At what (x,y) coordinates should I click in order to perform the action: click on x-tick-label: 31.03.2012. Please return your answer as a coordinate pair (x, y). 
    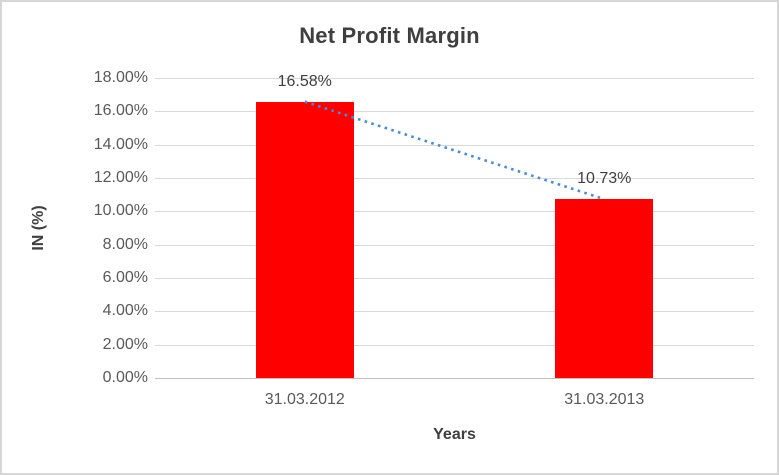
    Looking at the image, I should click on (304, 399).